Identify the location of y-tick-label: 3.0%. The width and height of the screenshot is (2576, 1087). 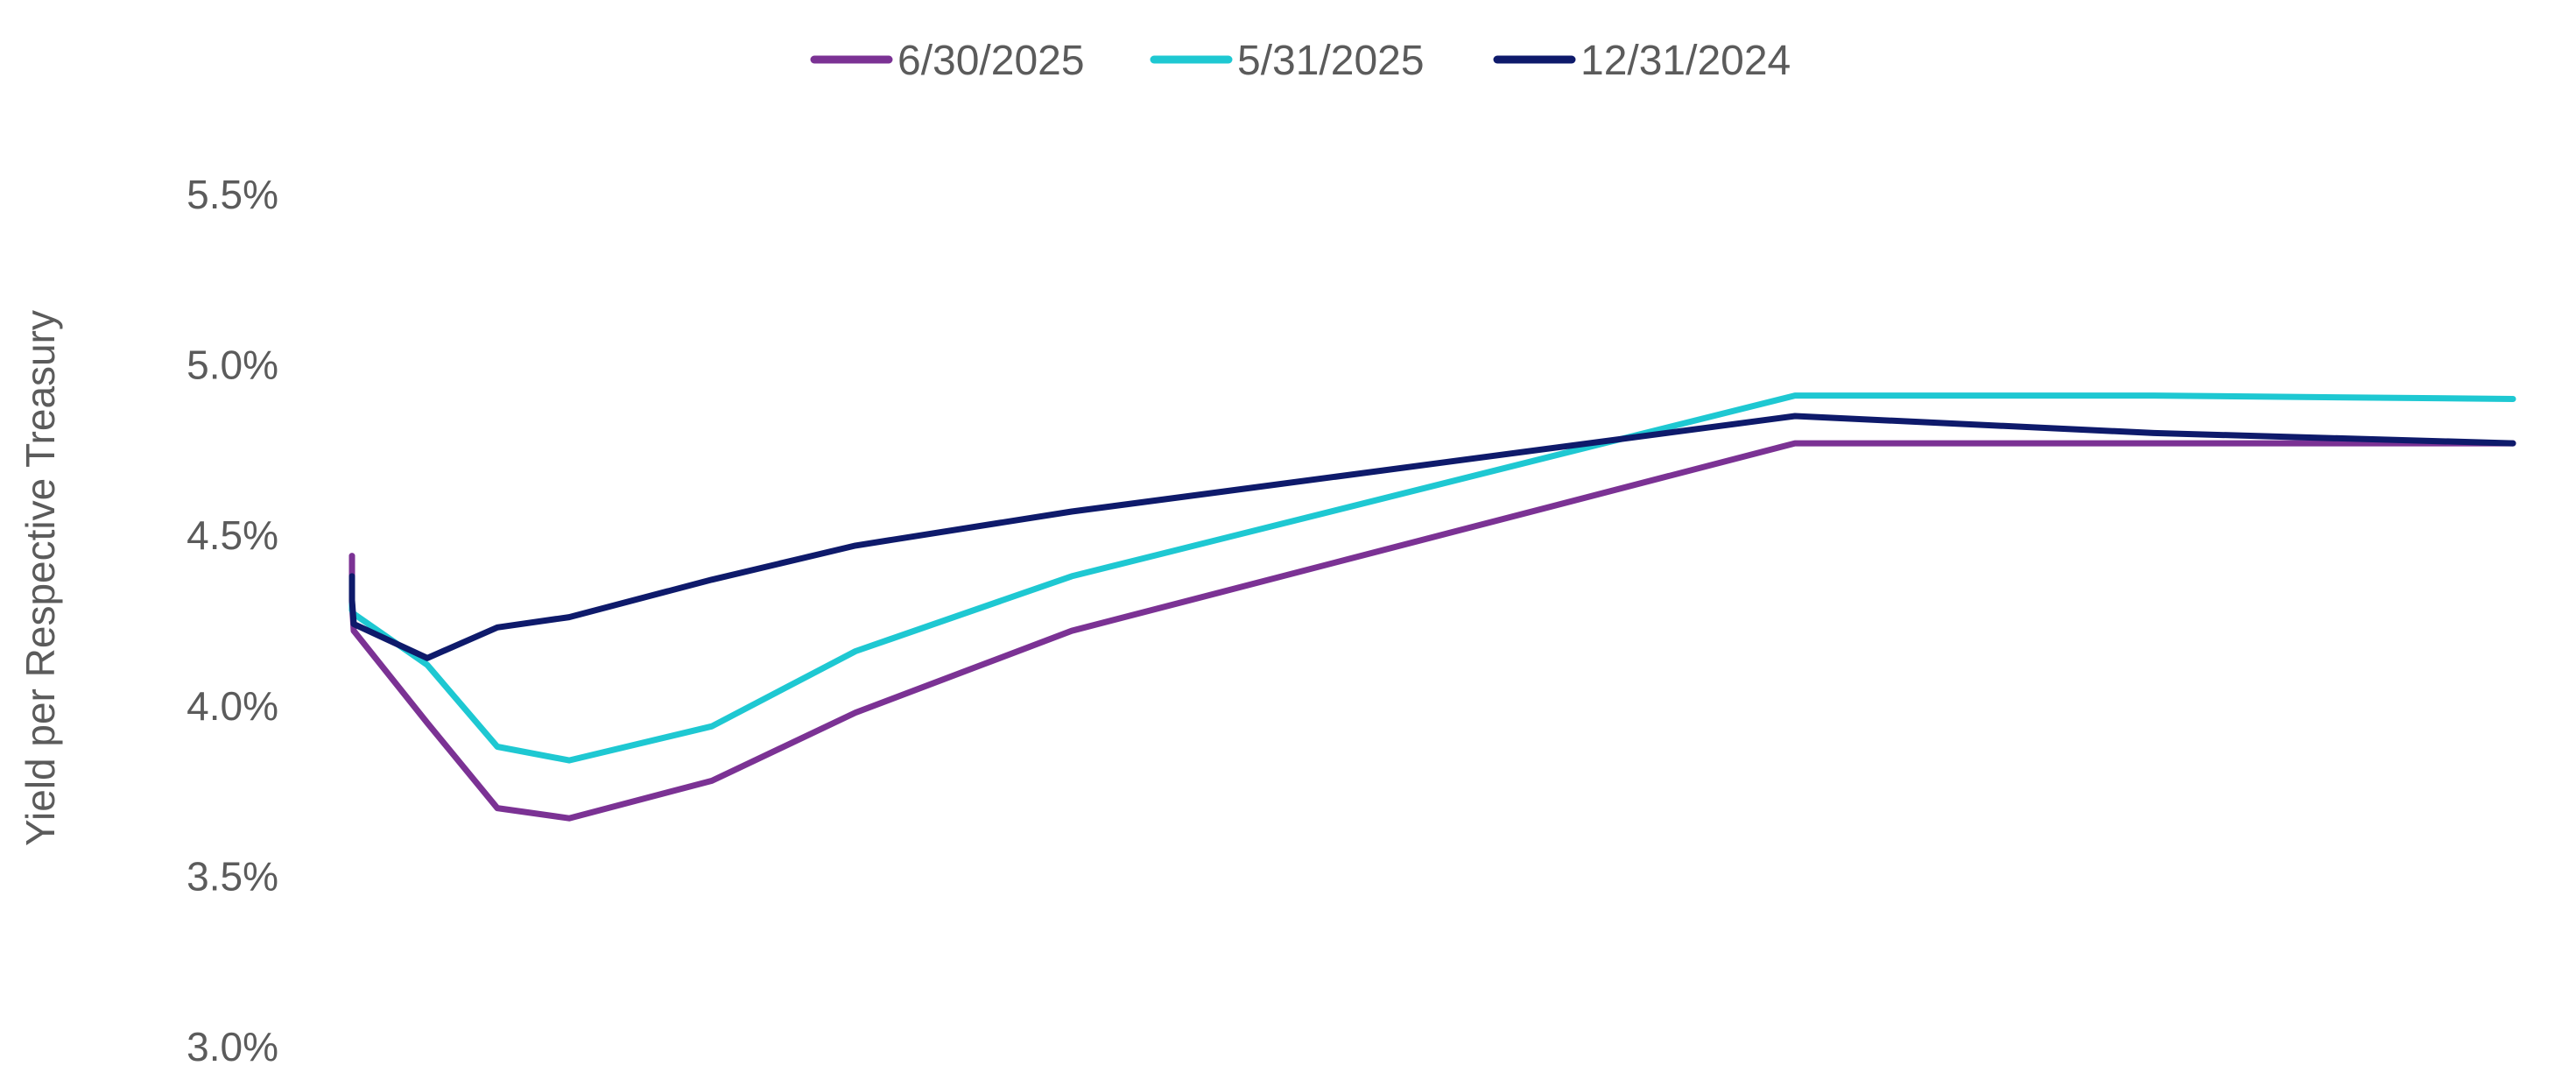
(232, 1046).